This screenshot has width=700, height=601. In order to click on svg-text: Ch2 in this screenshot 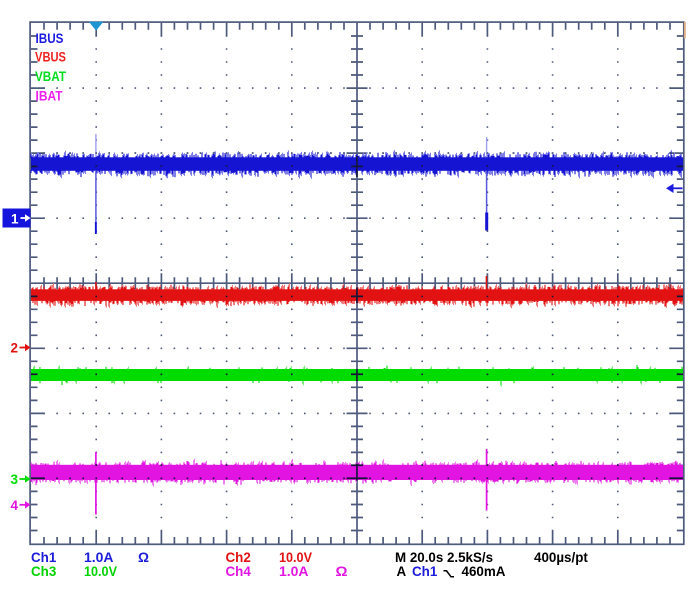, I will do `click(238, 557)`.